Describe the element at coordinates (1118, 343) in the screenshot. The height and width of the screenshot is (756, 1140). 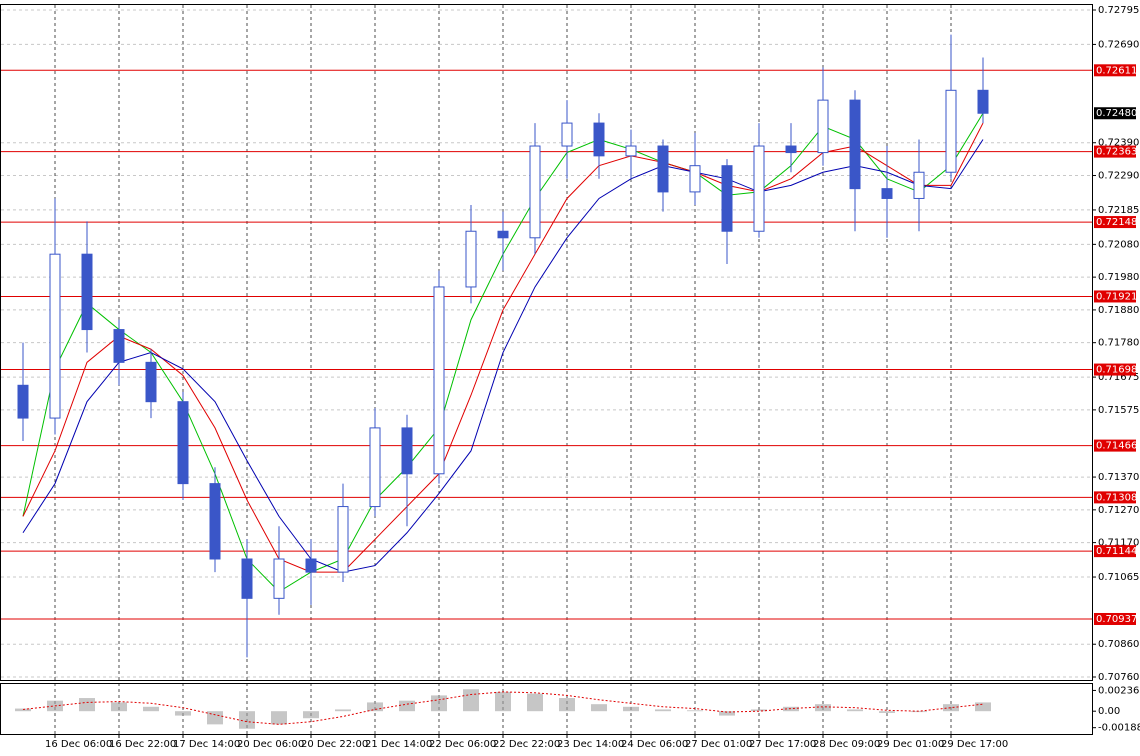
I see `y-tick-label: 0.71780` at that location.